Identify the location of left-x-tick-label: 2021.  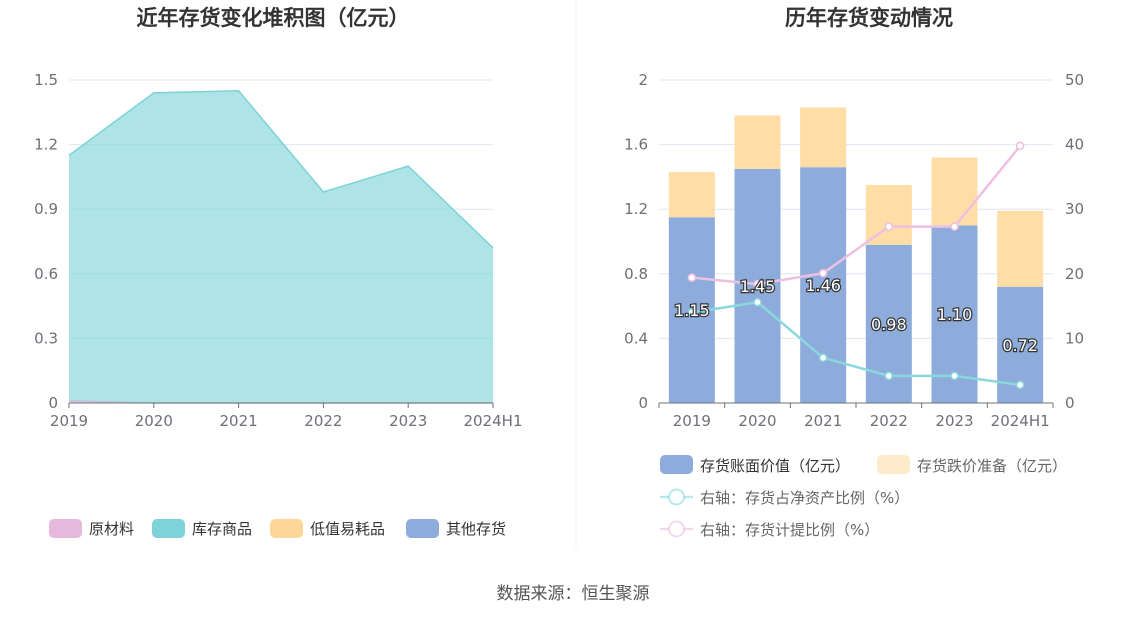
(239, 421).